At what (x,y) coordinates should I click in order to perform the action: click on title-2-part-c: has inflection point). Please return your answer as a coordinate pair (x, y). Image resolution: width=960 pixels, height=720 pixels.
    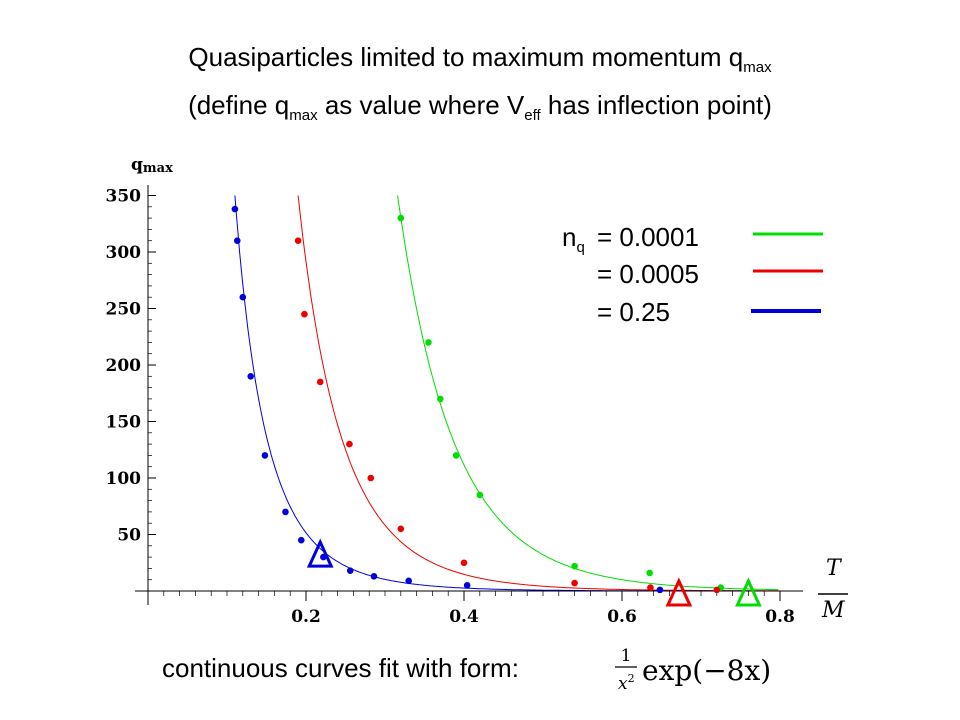
    Looking at the image, I should click on (656, 105).